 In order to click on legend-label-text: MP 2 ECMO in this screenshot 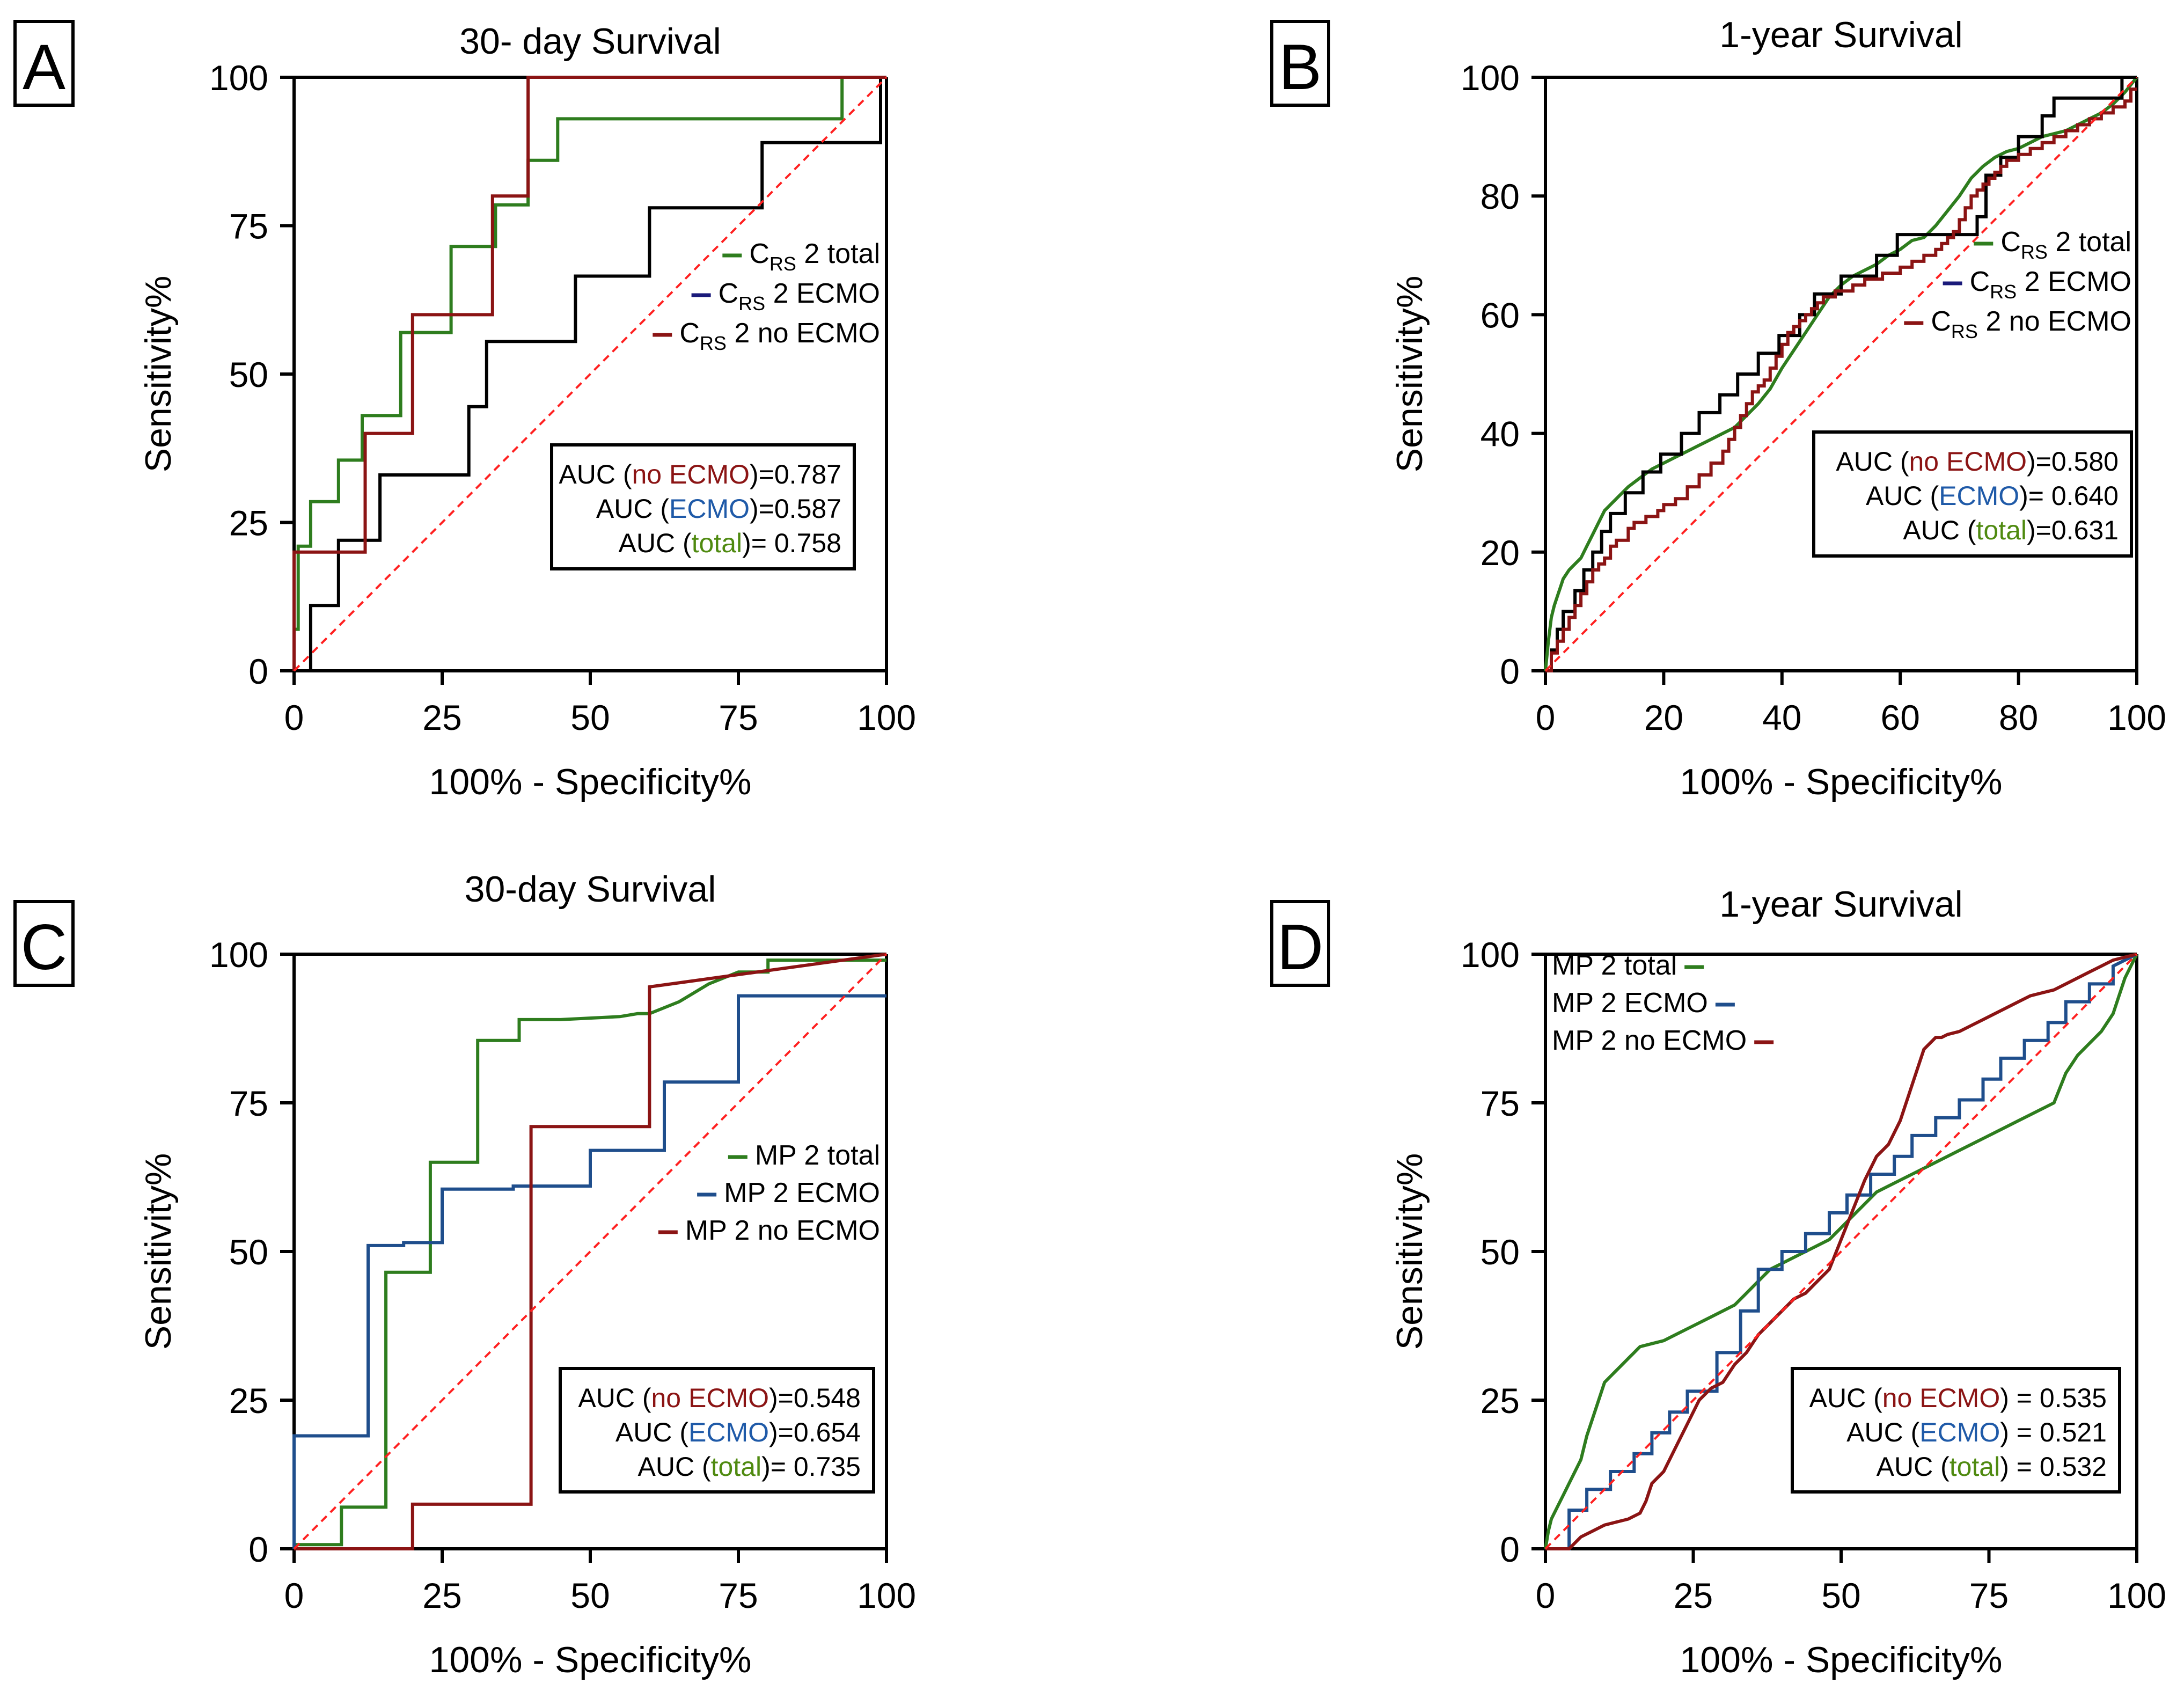, I will do `click(802, 1193)`.